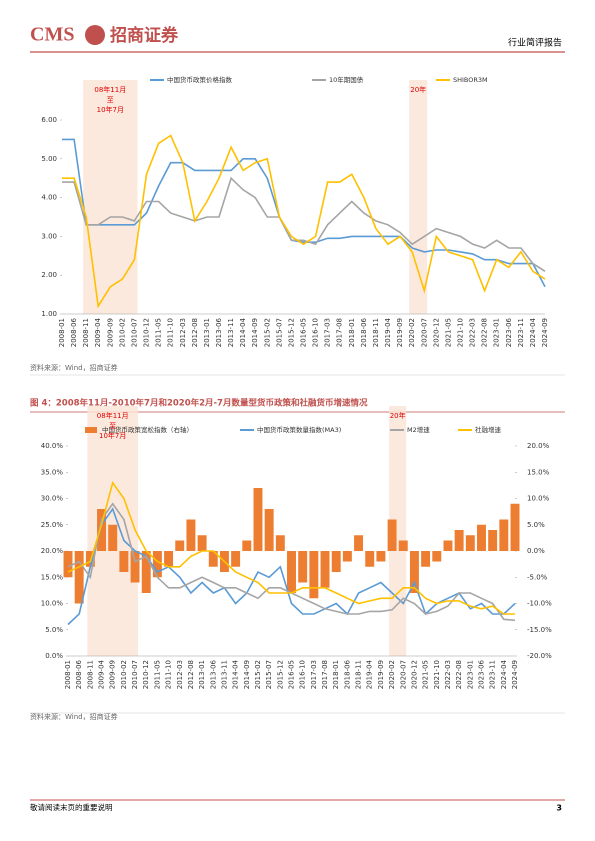 The width and height of the screenshot is (595, 841). Describe the element at coordinates (485, 332) in the screenshot. I see `x-tick-label: 2022-08` at that location.